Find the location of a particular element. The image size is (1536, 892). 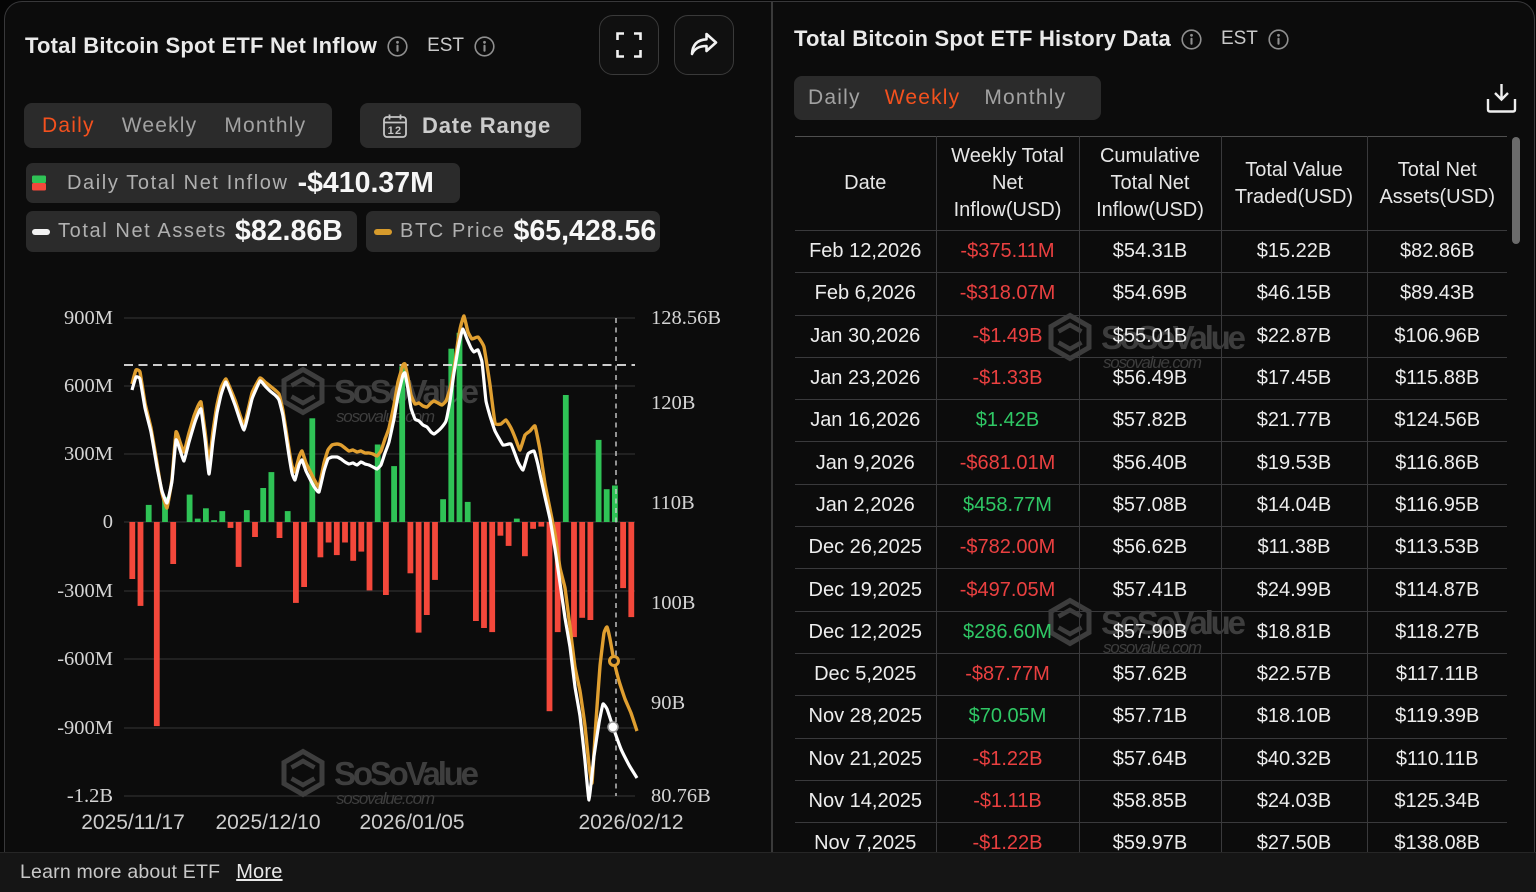

svg-text: -1.2B is located at coordinates (90, 796).